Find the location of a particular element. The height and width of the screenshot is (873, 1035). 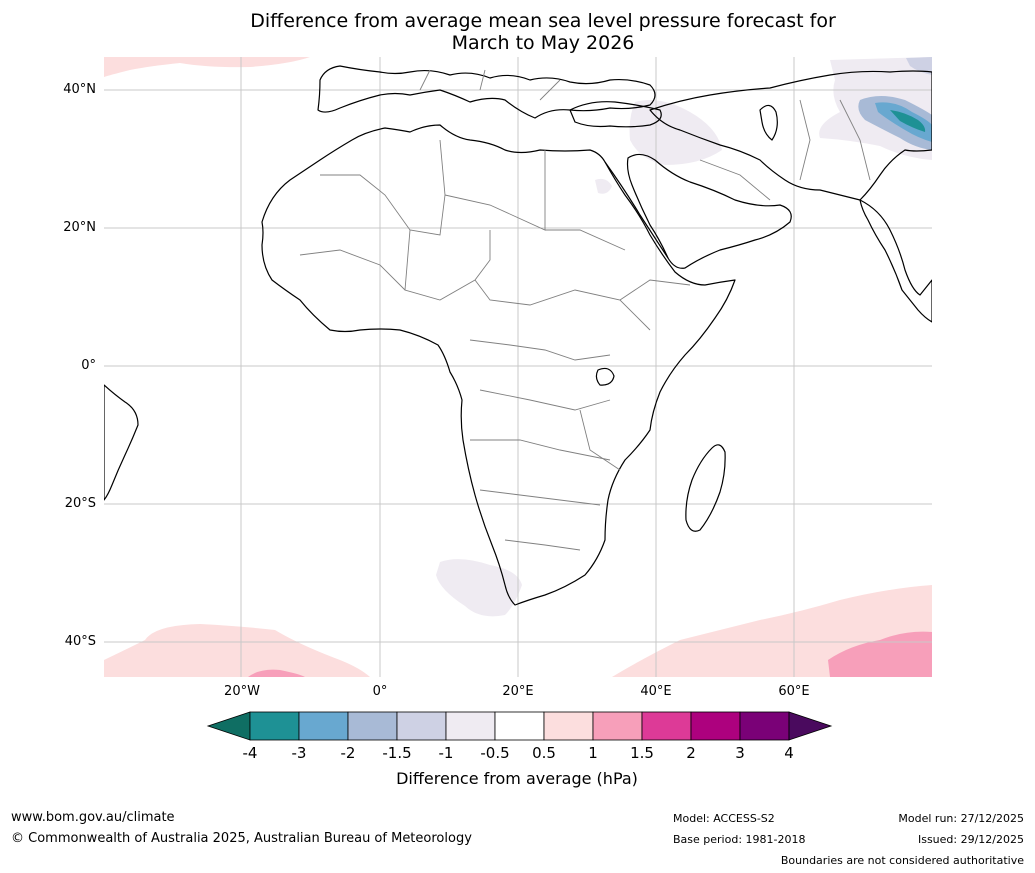

footer-model-run: Model run: 27/12/2025 is located at coordinates (961, 818).